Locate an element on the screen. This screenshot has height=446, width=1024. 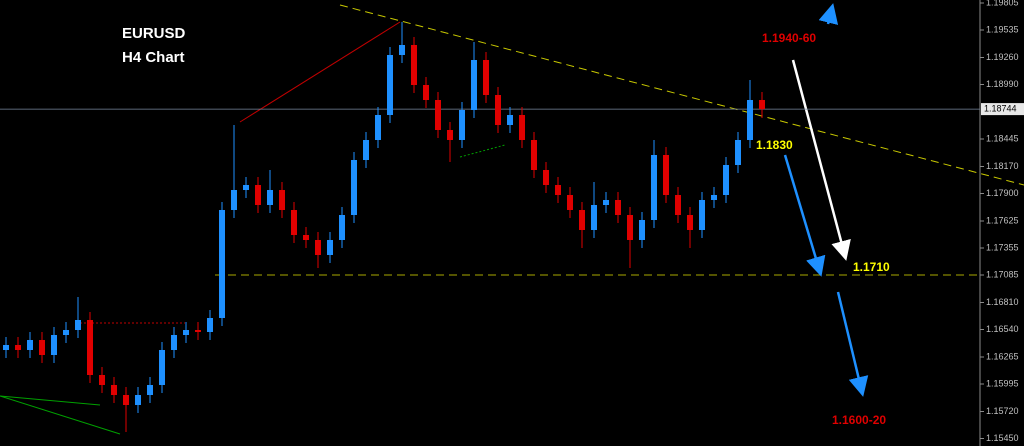
annotation: 1.1600-20 is located at coordinates (859, 420).